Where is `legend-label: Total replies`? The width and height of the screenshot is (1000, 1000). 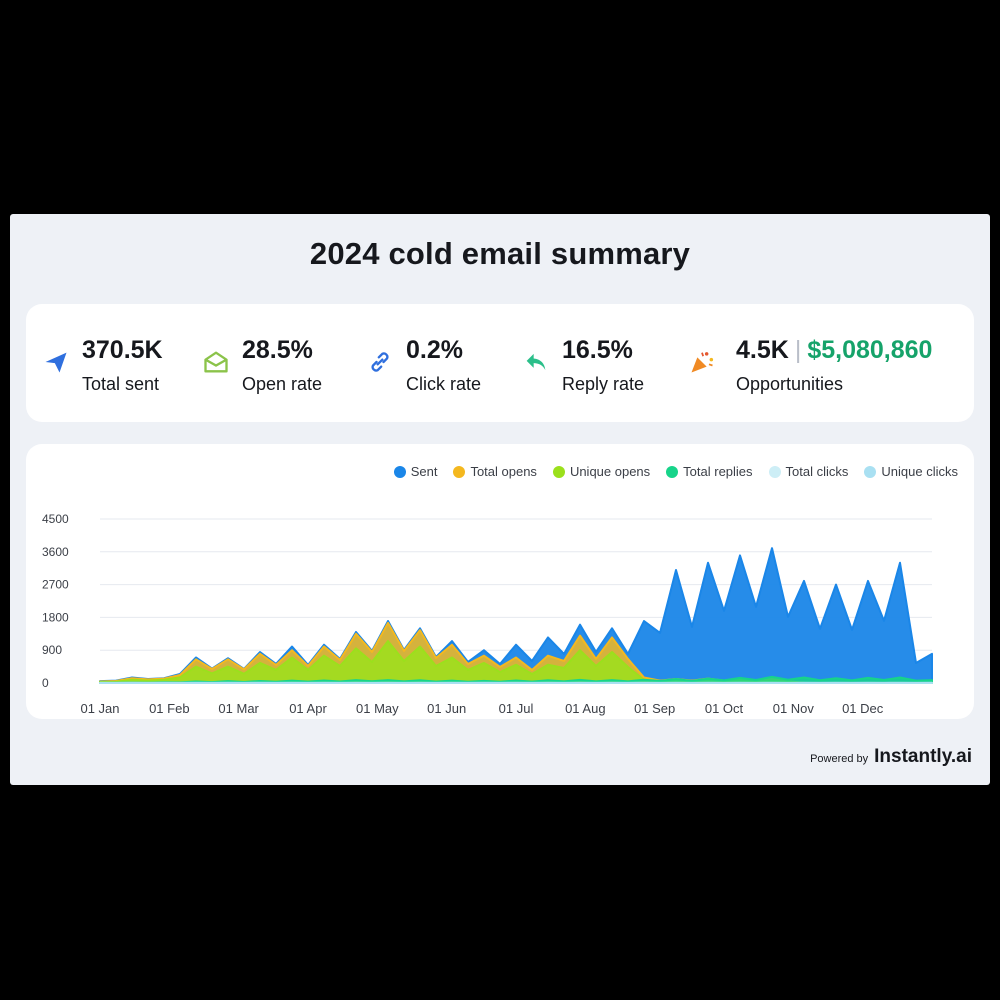 legend-label: Total replies is located at coordinates (718, 471).